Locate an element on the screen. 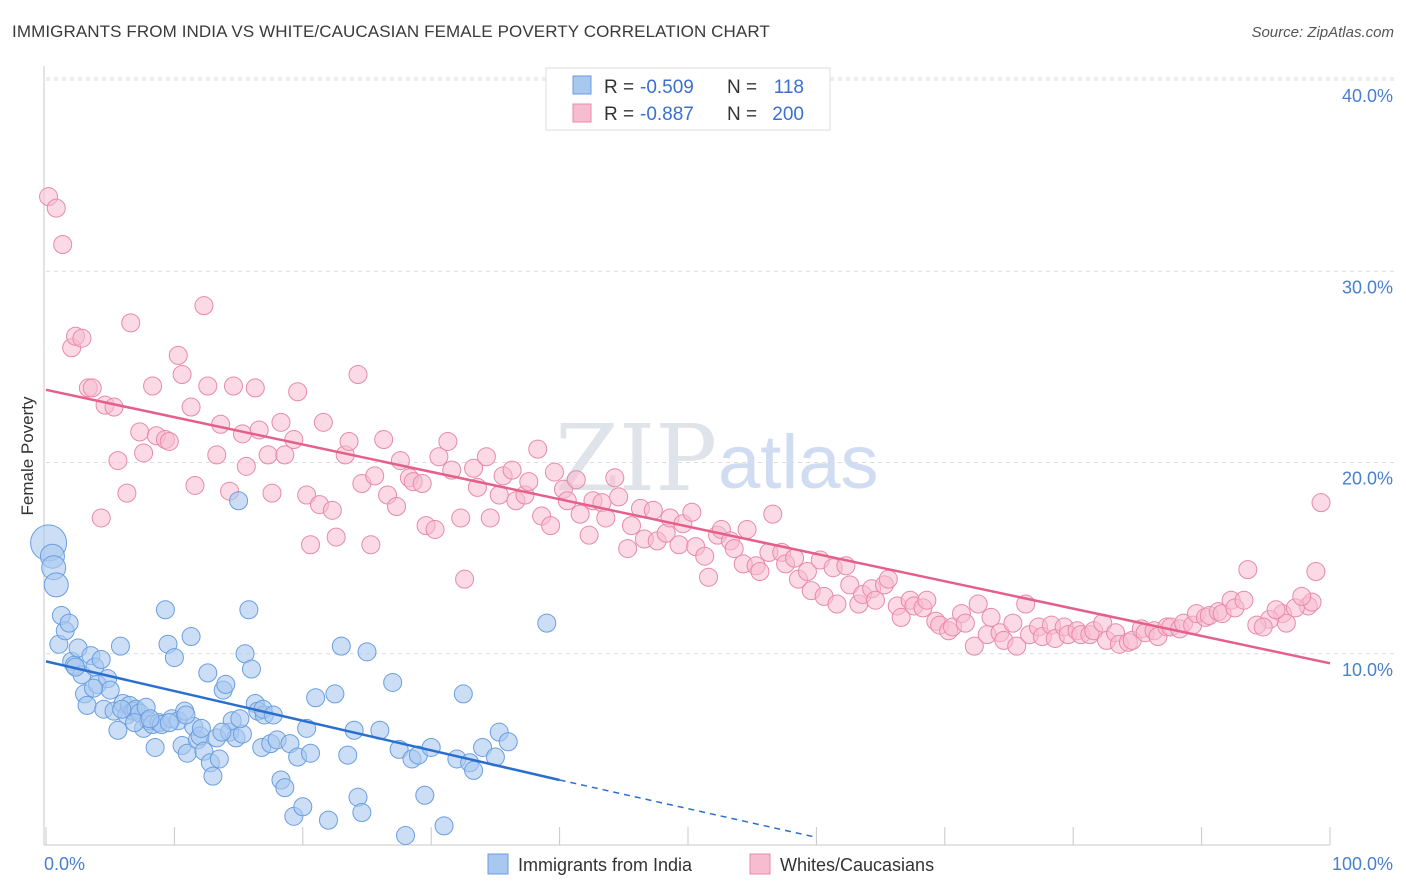  y-tick-labels: 10.0% 20.0% 30.0% 40.0% is located at coordinates (1367, 383).